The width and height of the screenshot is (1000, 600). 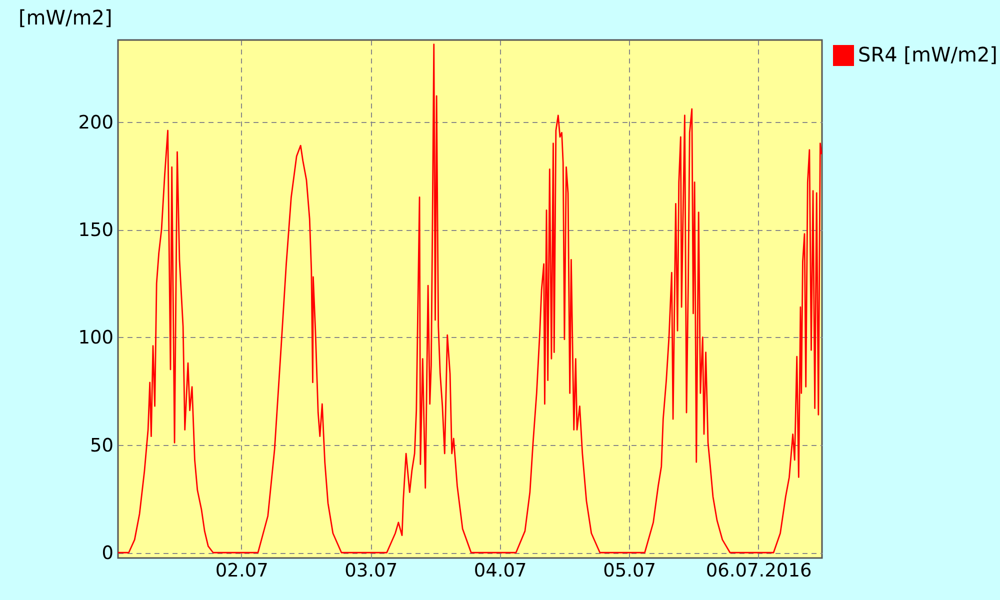 What do you see at coordinates (629, 571) in the screenshot?
I see `x-tick-label: 05.07` at bounding box center [629, 571].